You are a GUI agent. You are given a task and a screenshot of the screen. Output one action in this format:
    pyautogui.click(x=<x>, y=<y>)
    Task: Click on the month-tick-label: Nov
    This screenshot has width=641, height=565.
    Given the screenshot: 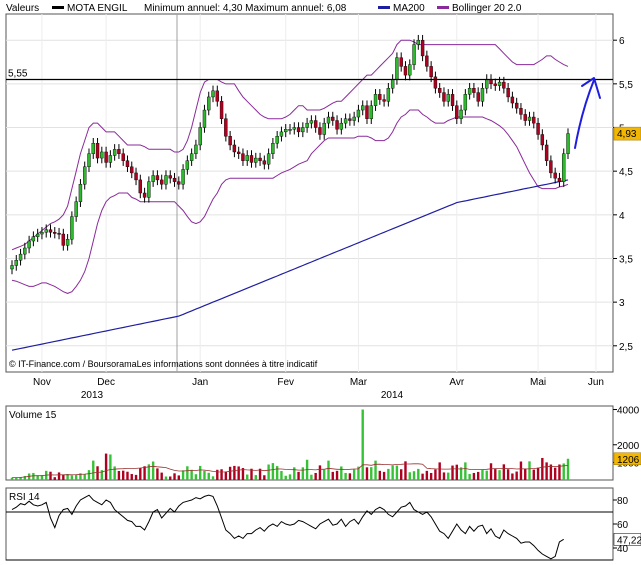 What is the action you would take?
    pyautogui.click(x=42, y=382)
    